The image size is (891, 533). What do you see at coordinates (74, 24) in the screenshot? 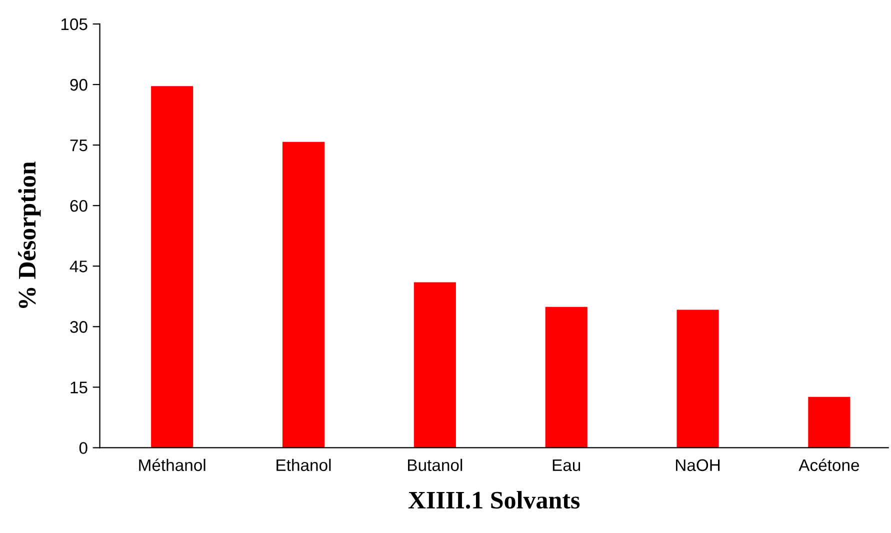
I see `y-tick-label: 105` at bounding box center [74, 24].